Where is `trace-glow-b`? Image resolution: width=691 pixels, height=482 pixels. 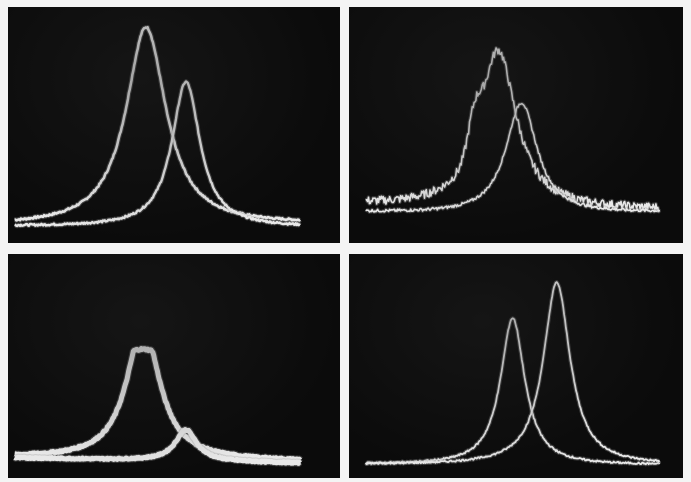 trace-glow-b is located at coordinates (157, 154).